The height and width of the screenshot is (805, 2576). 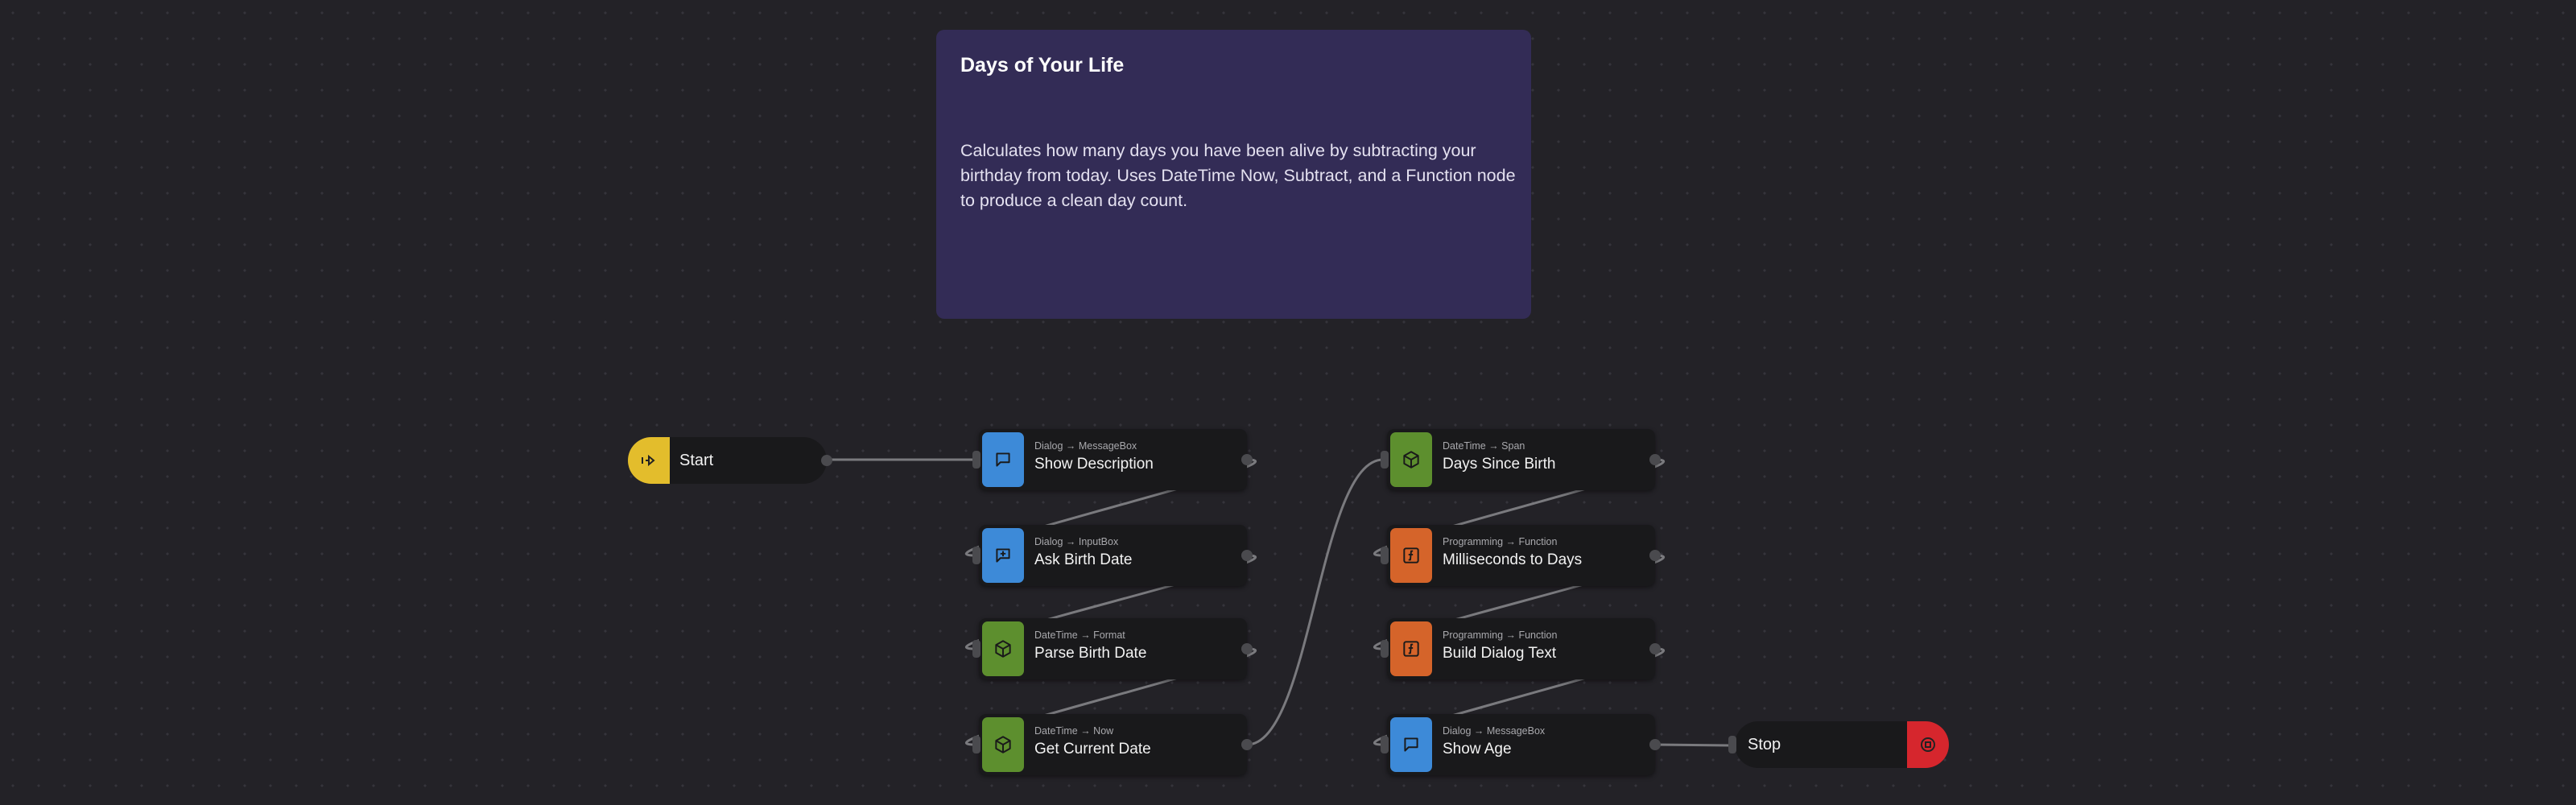 I want to click on note-title: Days of Your Life, so click(x=1042, y=65).